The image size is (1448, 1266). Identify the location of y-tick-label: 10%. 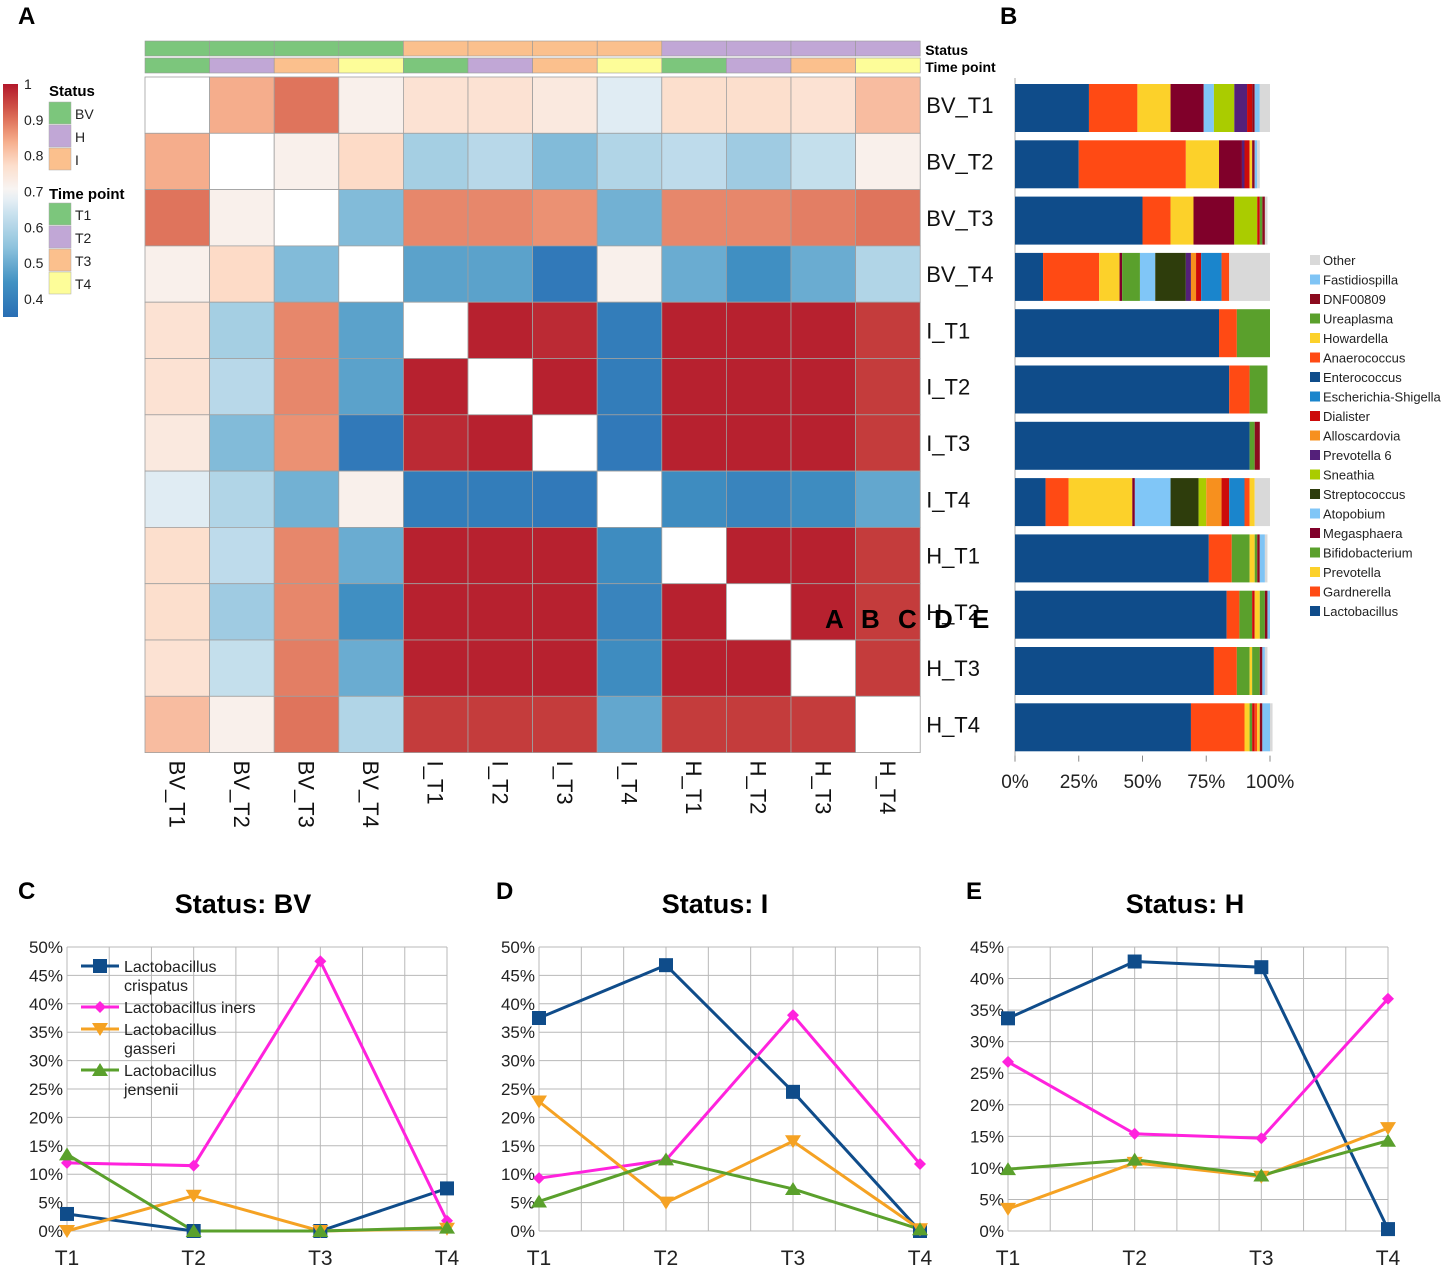
(987, 1168).